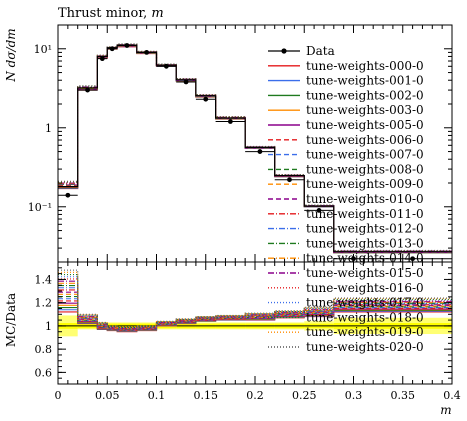  What do you see at coordinates (44, 372) in the screenshot?
I see `ratio-y-tick-label-0: 0.6` at bounding box center [44, 372].